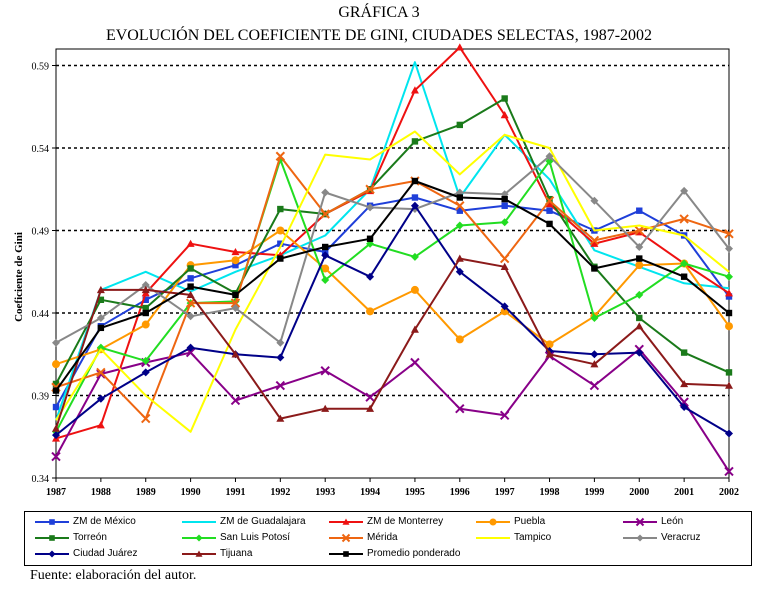 The width and height of the screenshot is (758, 589). I want to click on y-tick-label: 0.44, so click(41, 314).